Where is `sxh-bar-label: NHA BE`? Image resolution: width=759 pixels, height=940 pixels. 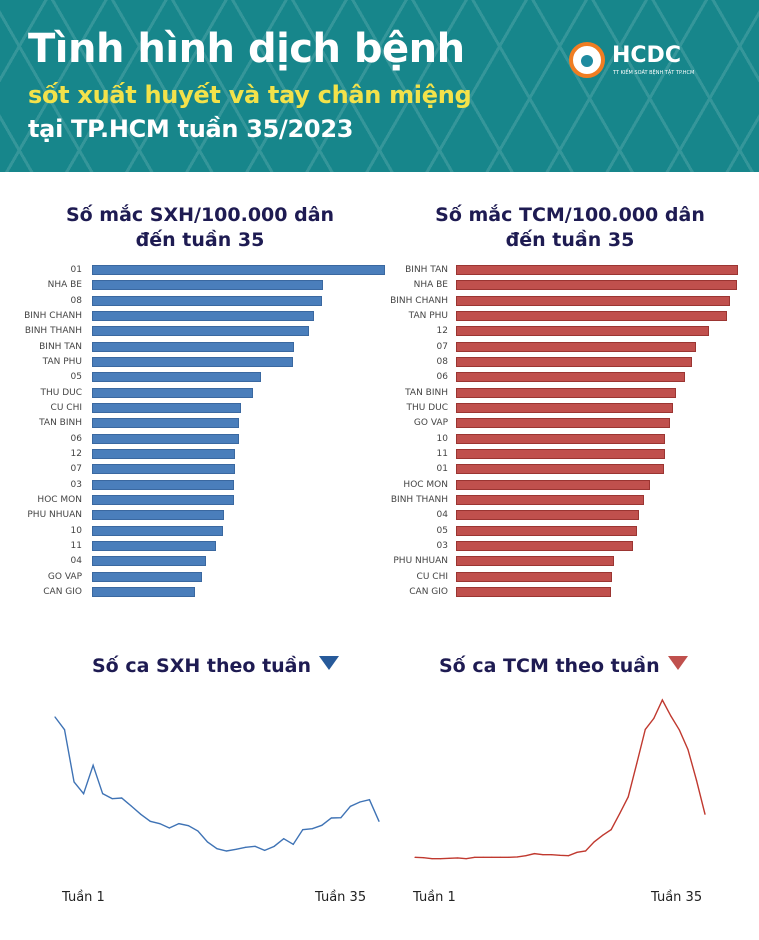
sxh-bar-label: NHA BE is located at coordinates (64, 285).